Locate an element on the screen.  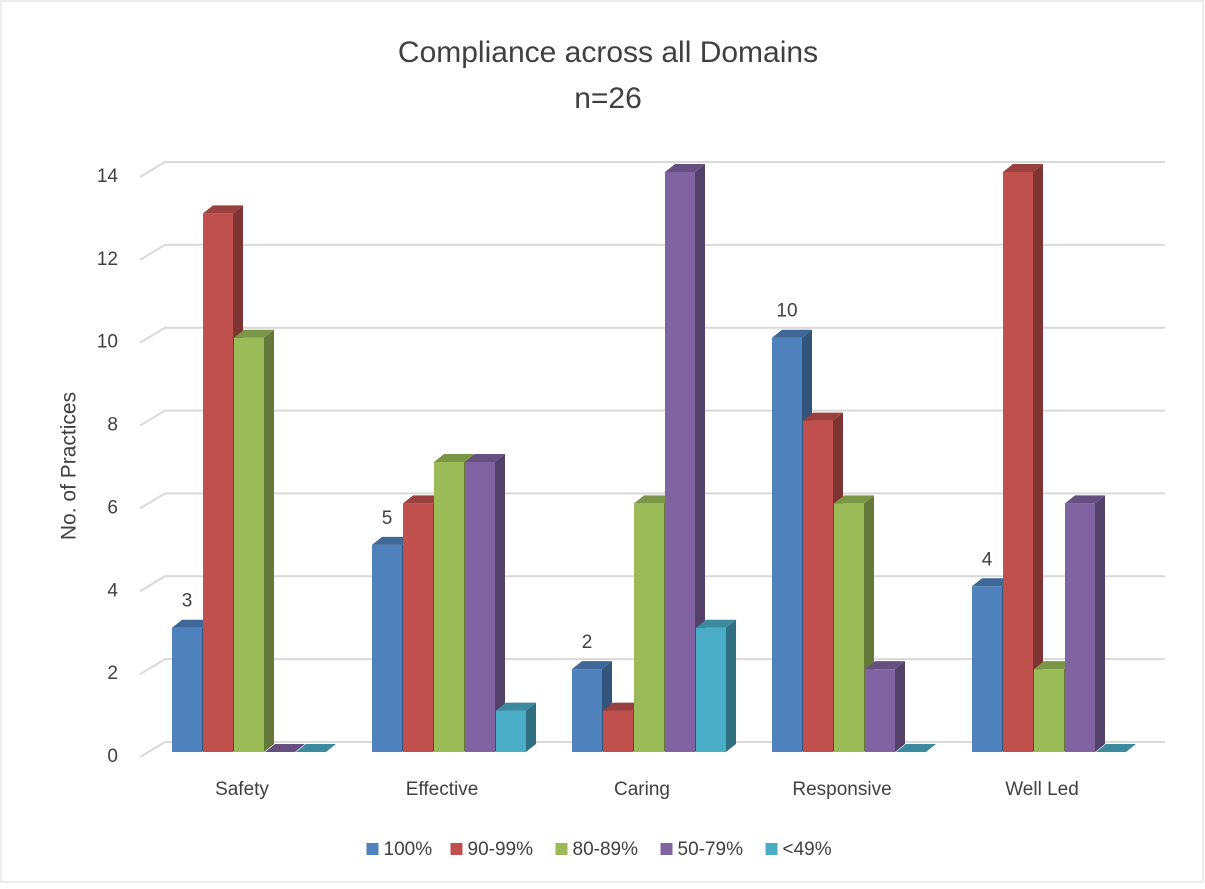
legend-label: 50-79% is located at coordinates (711, 849).